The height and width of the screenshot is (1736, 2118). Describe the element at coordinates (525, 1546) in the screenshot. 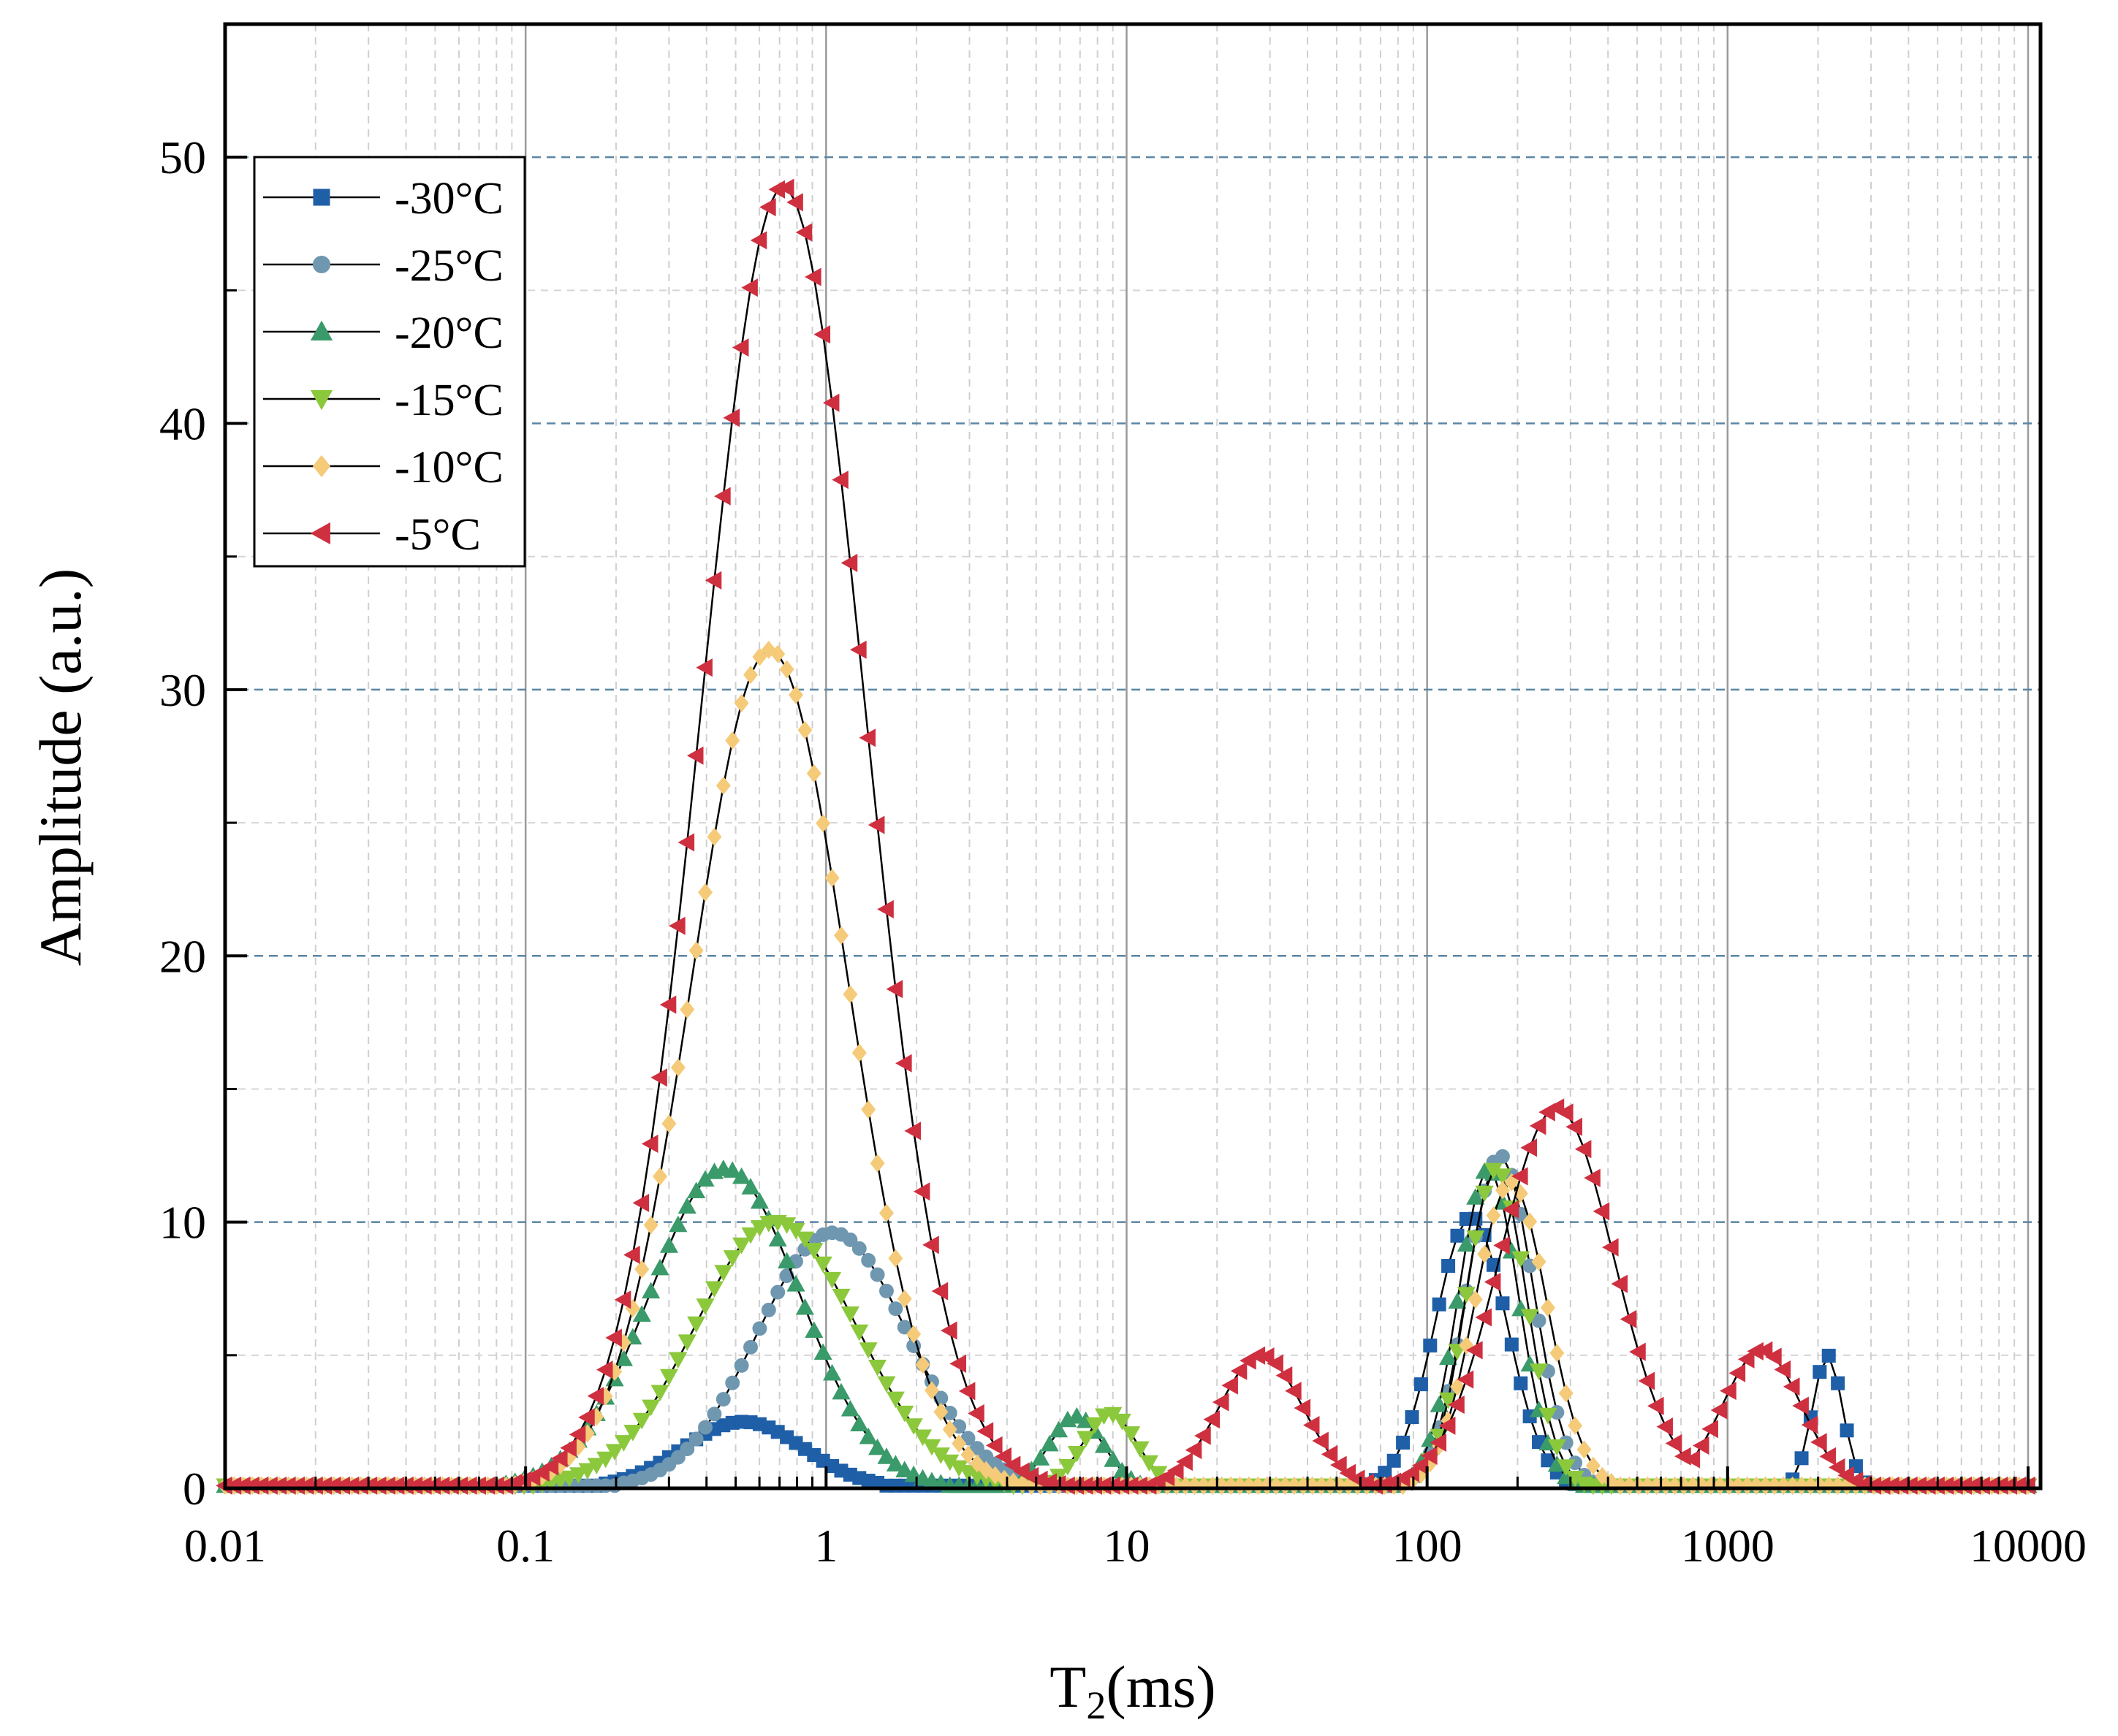

I see `x-tick-label: 0.1` at that location.